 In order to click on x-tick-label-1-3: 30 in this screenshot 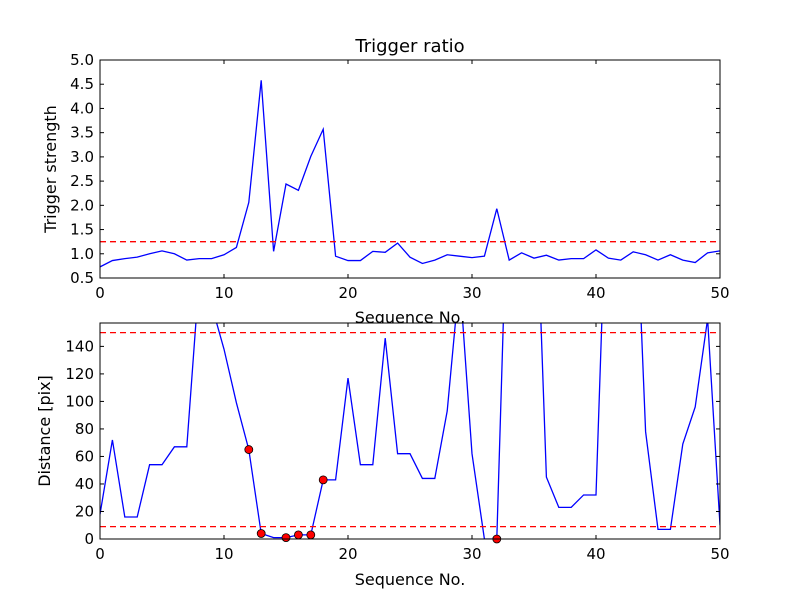, I will do `click(471, 554)`.